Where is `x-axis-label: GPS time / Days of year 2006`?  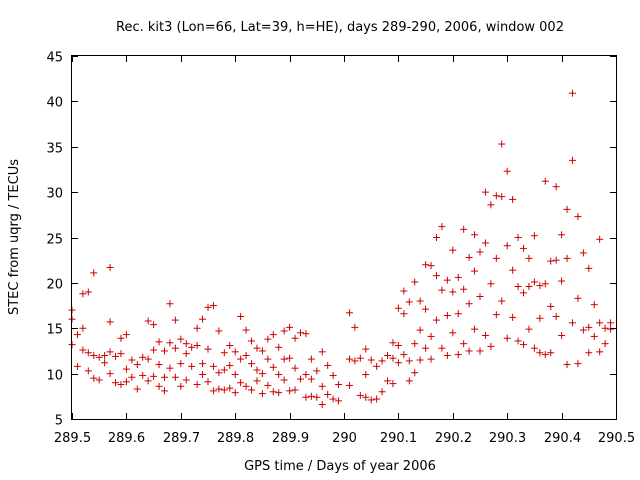
x-axis-label: GPS time / Days of year 2006 is located at coordinates (340, 466).